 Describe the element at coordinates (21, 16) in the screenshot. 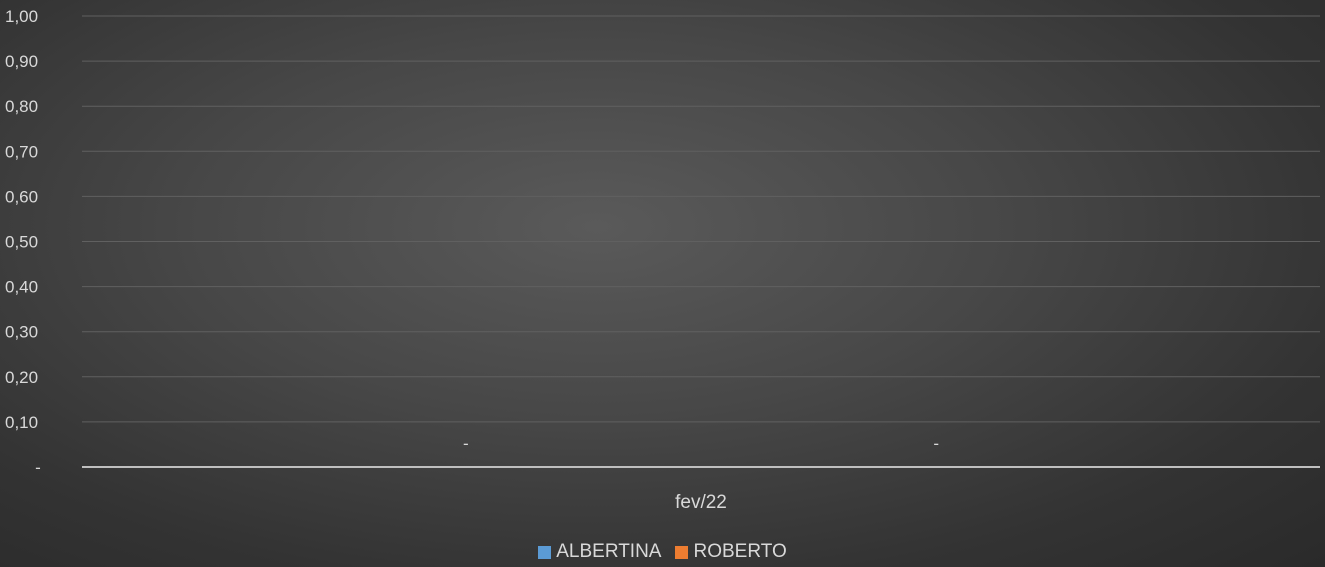

I see `y-tick-label: 1,00` at that location.